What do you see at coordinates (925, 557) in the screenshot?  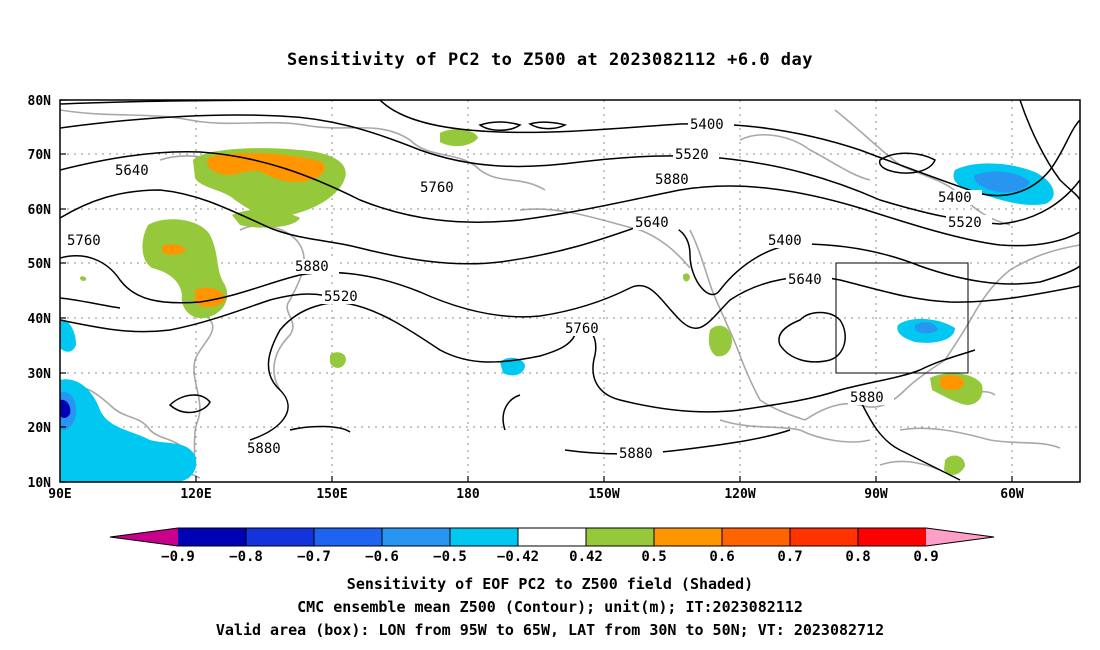 I see `colorbar-label: 0.9` at bounding box center [925, 557].